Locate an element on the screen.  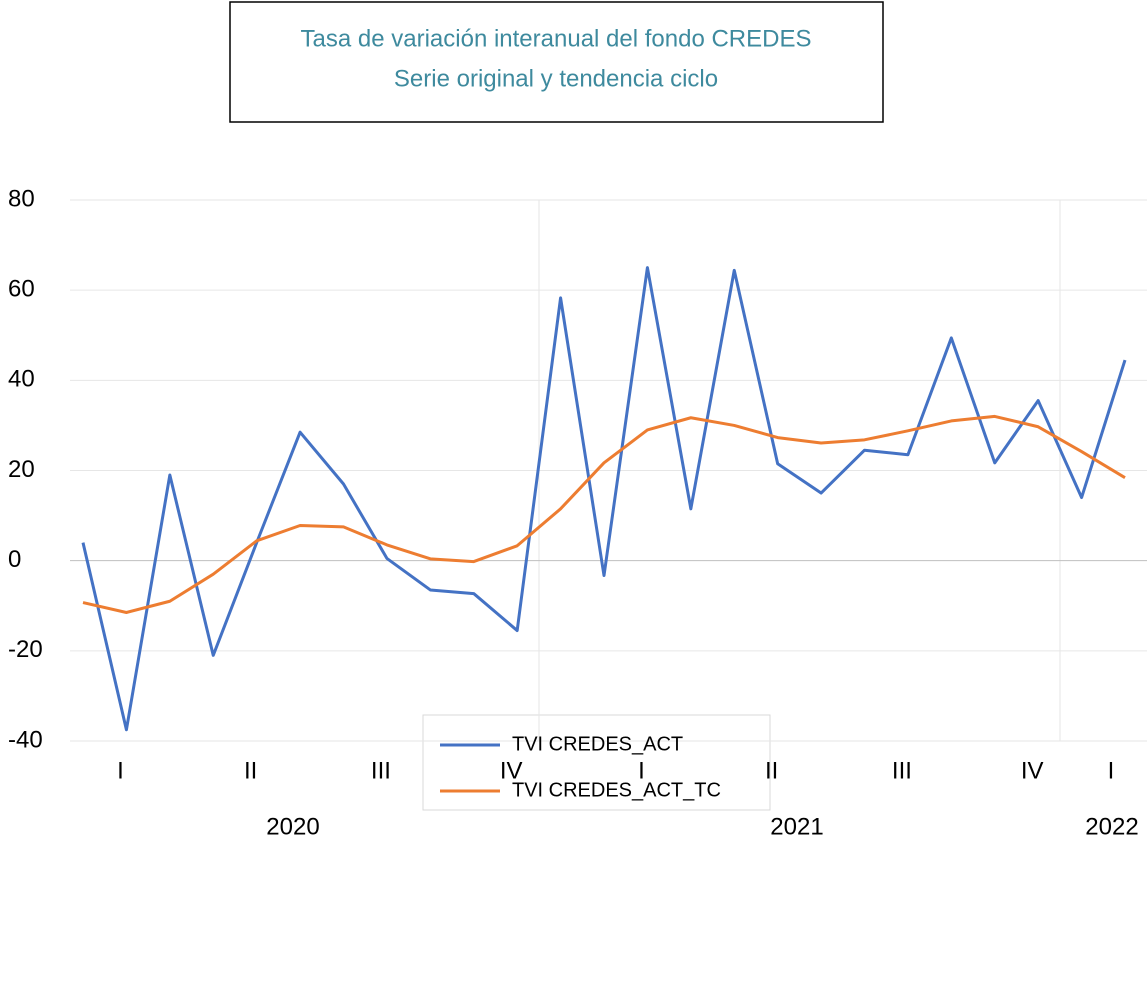
y-tick-label: 80 is located at coordinates (21, 198).